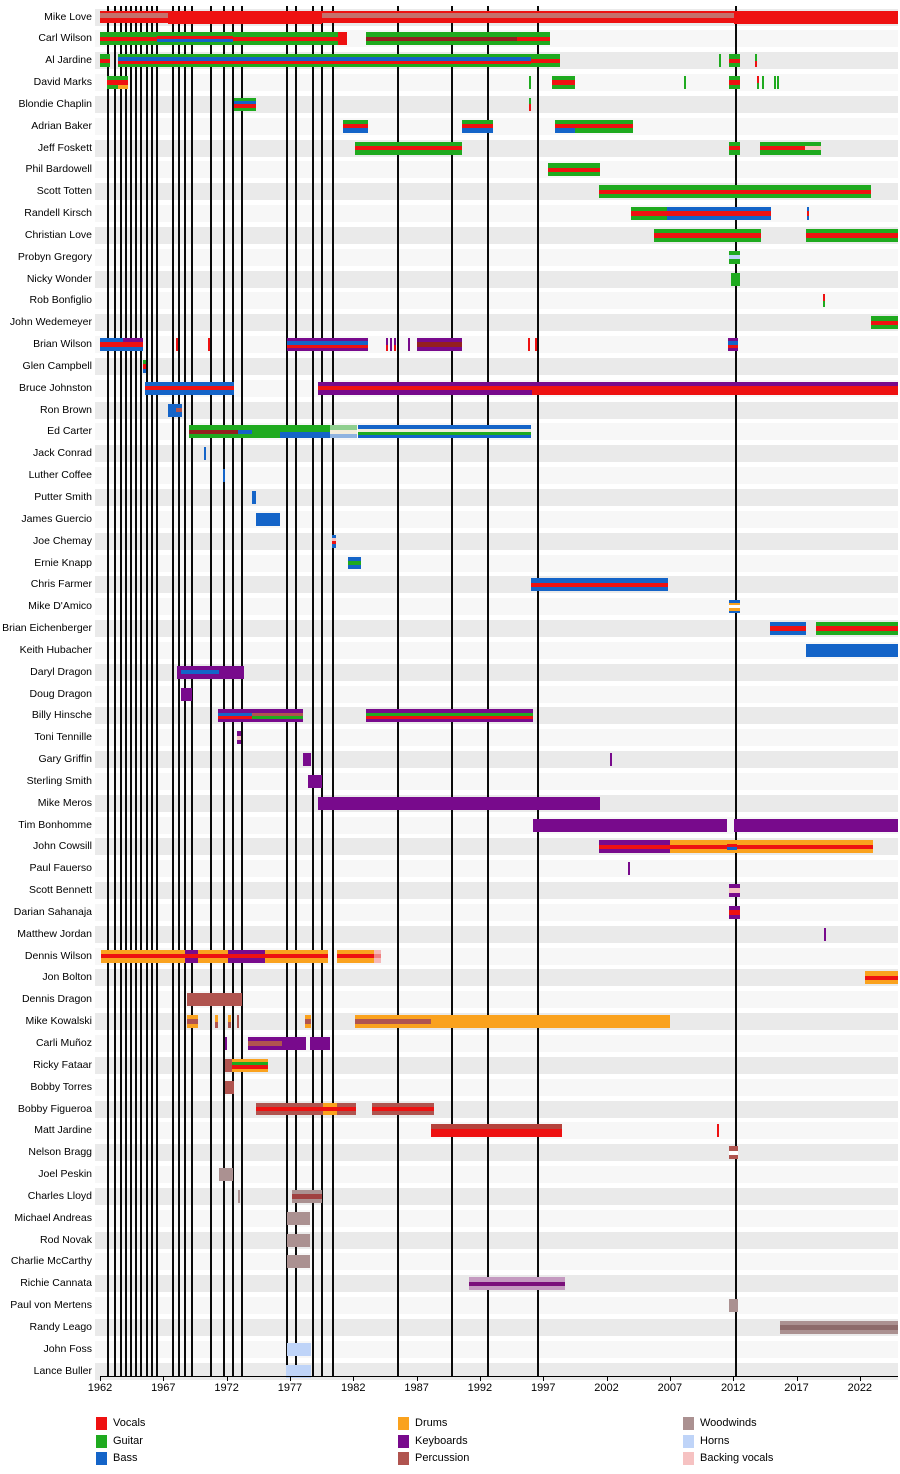 The height and width of the screenshot is (1474, 900). Describe the element at coordinates (129, 1423) in the screenshot. I see `legend-label: Vocals` at that location.